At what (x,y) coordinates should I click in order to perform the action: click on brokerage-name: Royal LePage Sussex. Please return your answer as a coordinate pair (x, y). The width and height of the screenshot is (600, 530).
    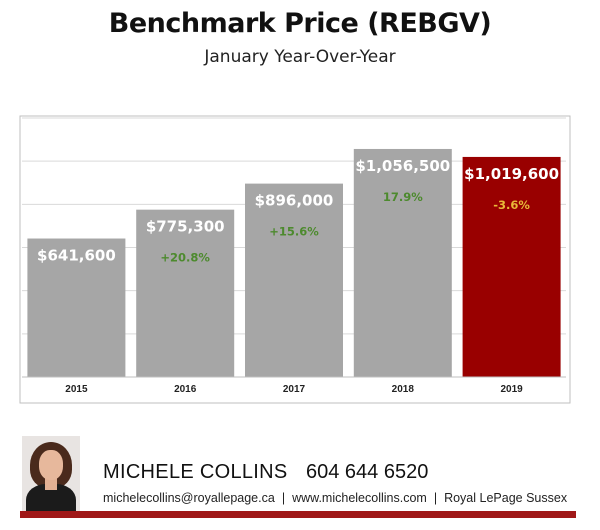
    Looking at the image, I should click on (506, 498).